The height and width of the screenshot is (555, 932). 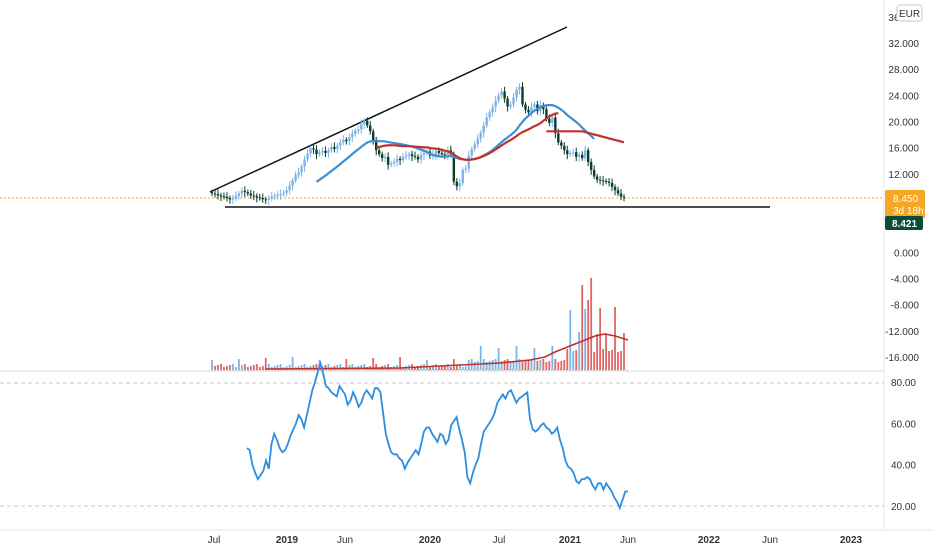 I want to click on time-axis: Jul 2019 Jun 2020 Jul 2021 Jun 2022 Jun 2023, so click(x=535, y=540).